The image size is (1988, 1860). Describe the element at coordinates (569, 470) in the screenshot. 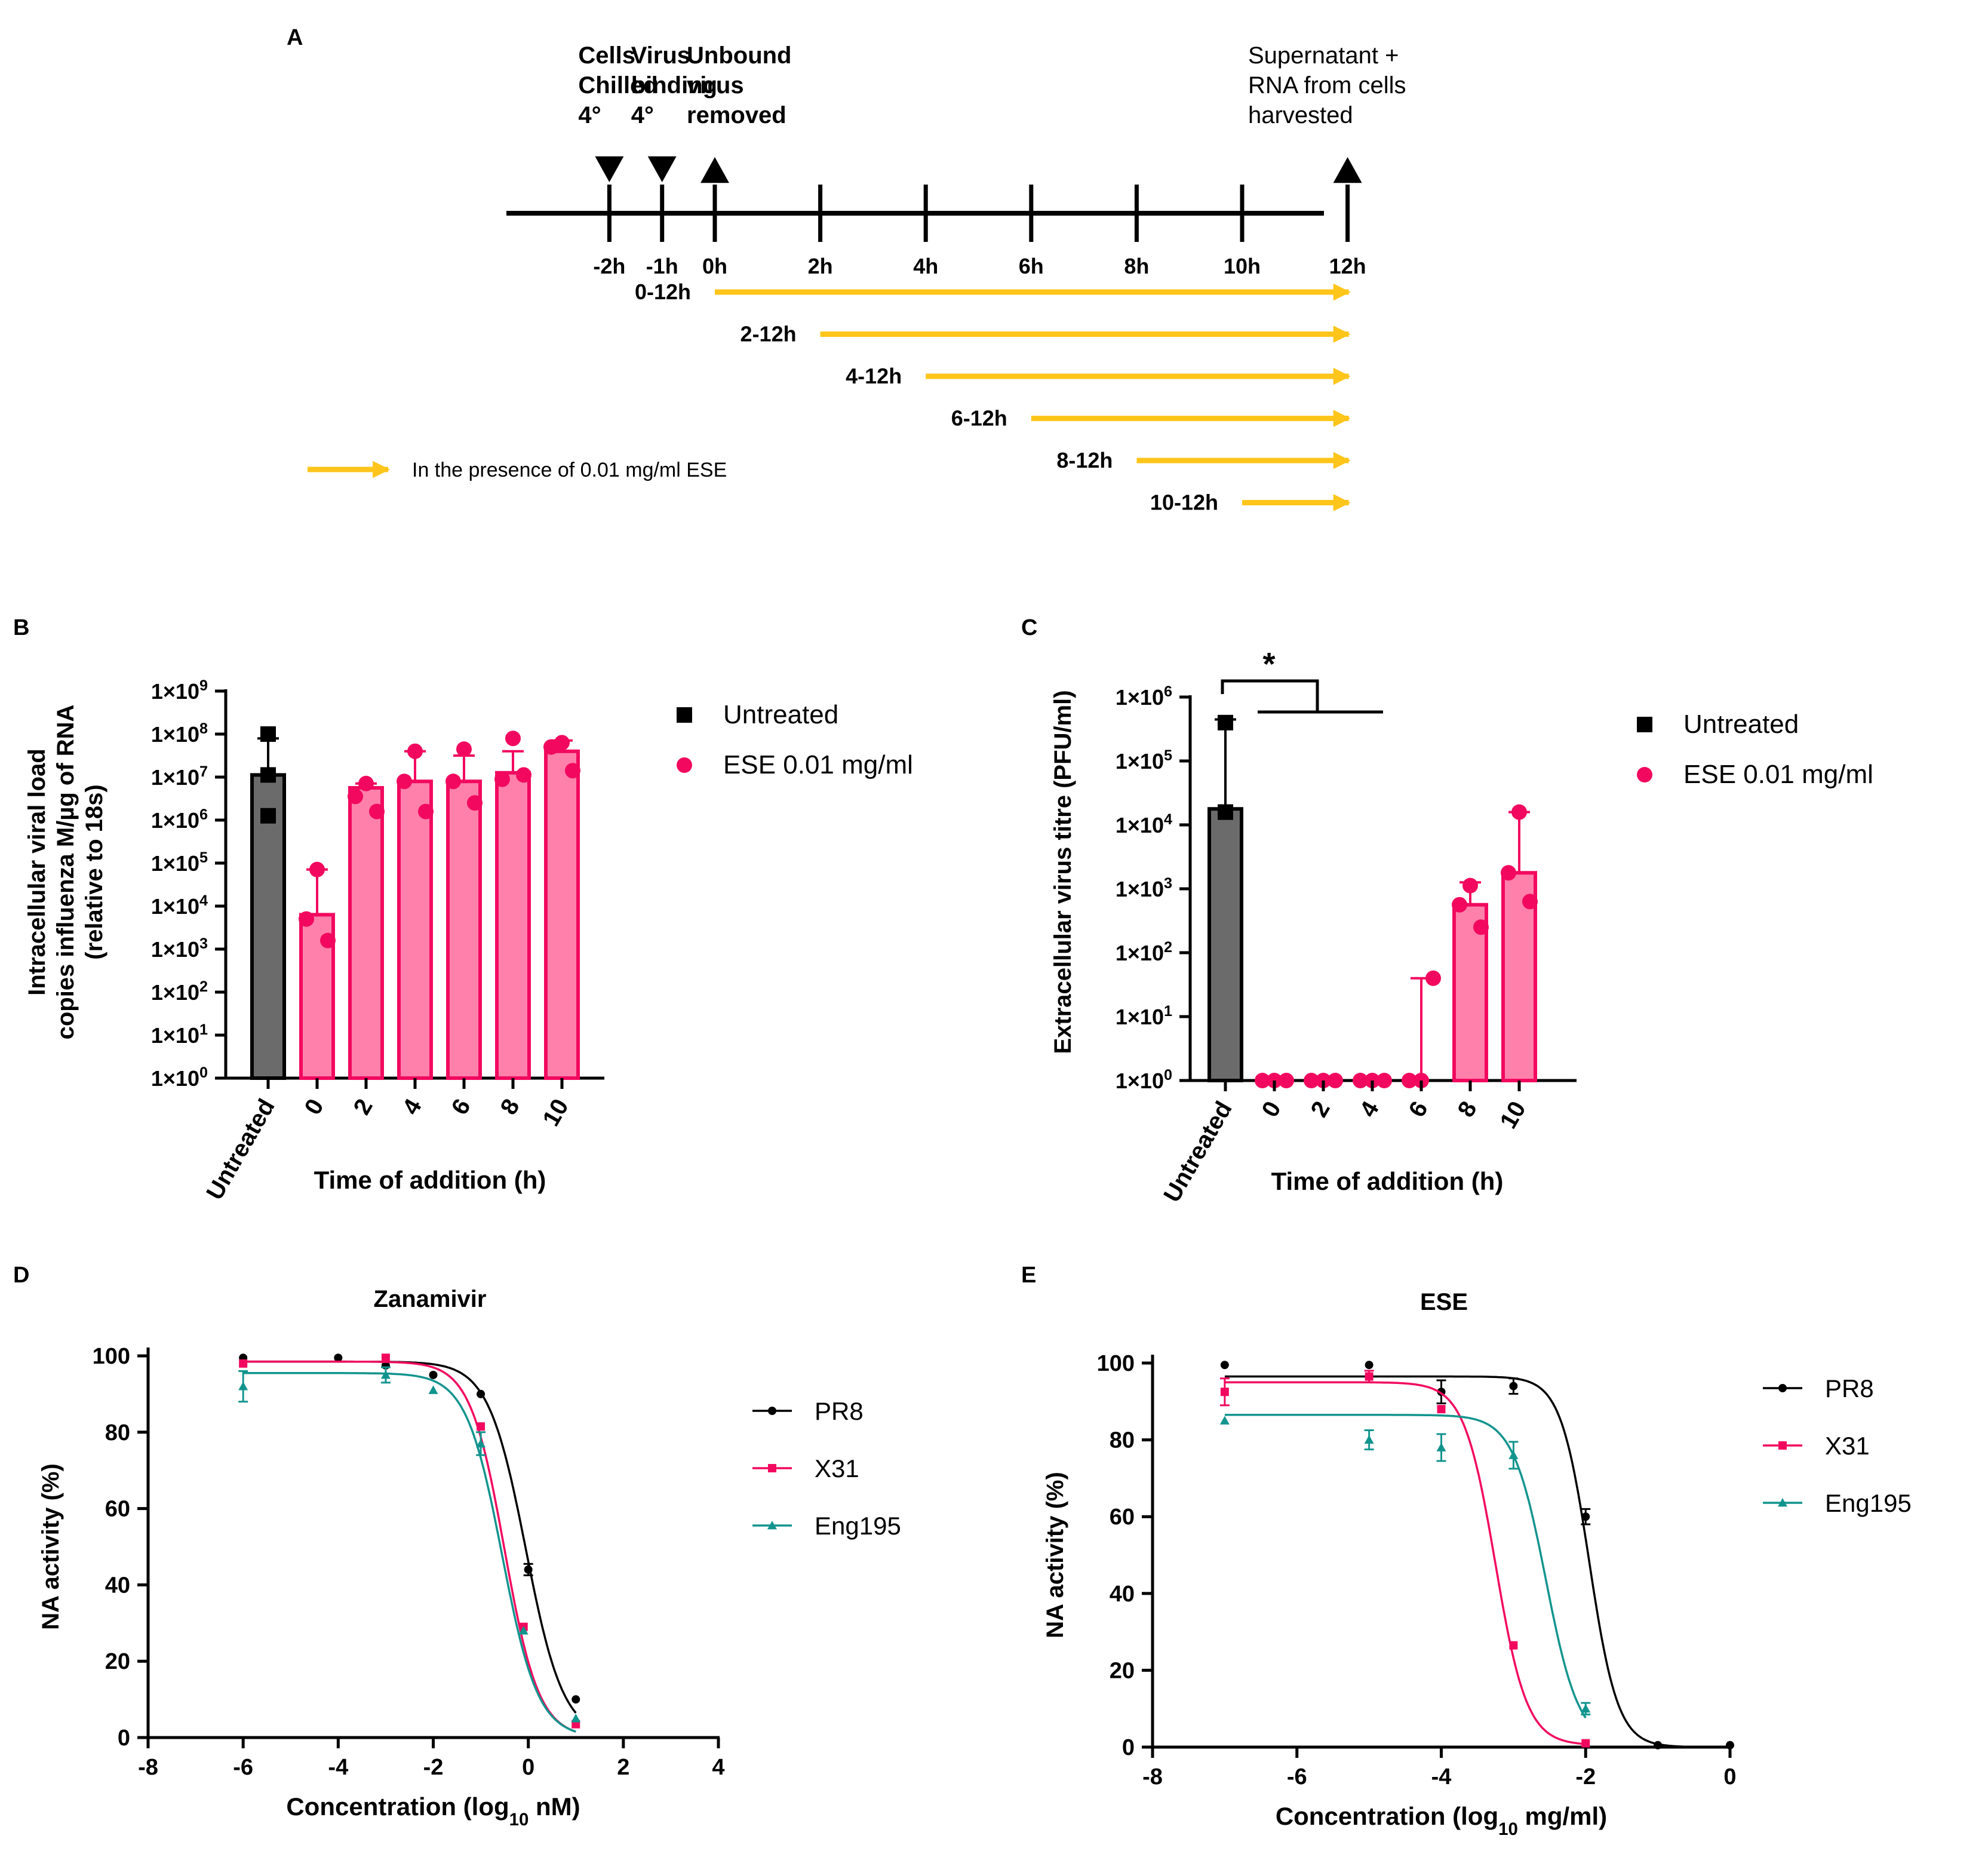

I see `legend-label: In the presence of 0.01 mg/ml ESE` at that location.